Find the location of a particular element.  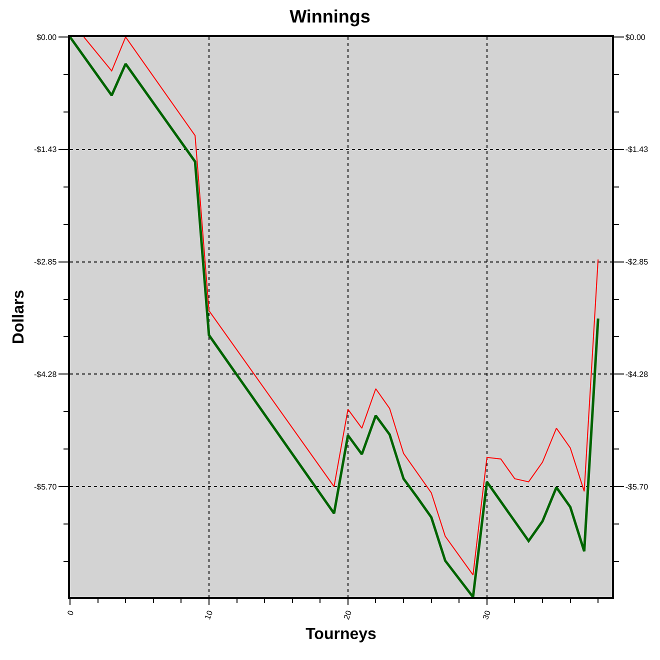

y-tick-label: $0.00 is located at coordinates (47, 37).